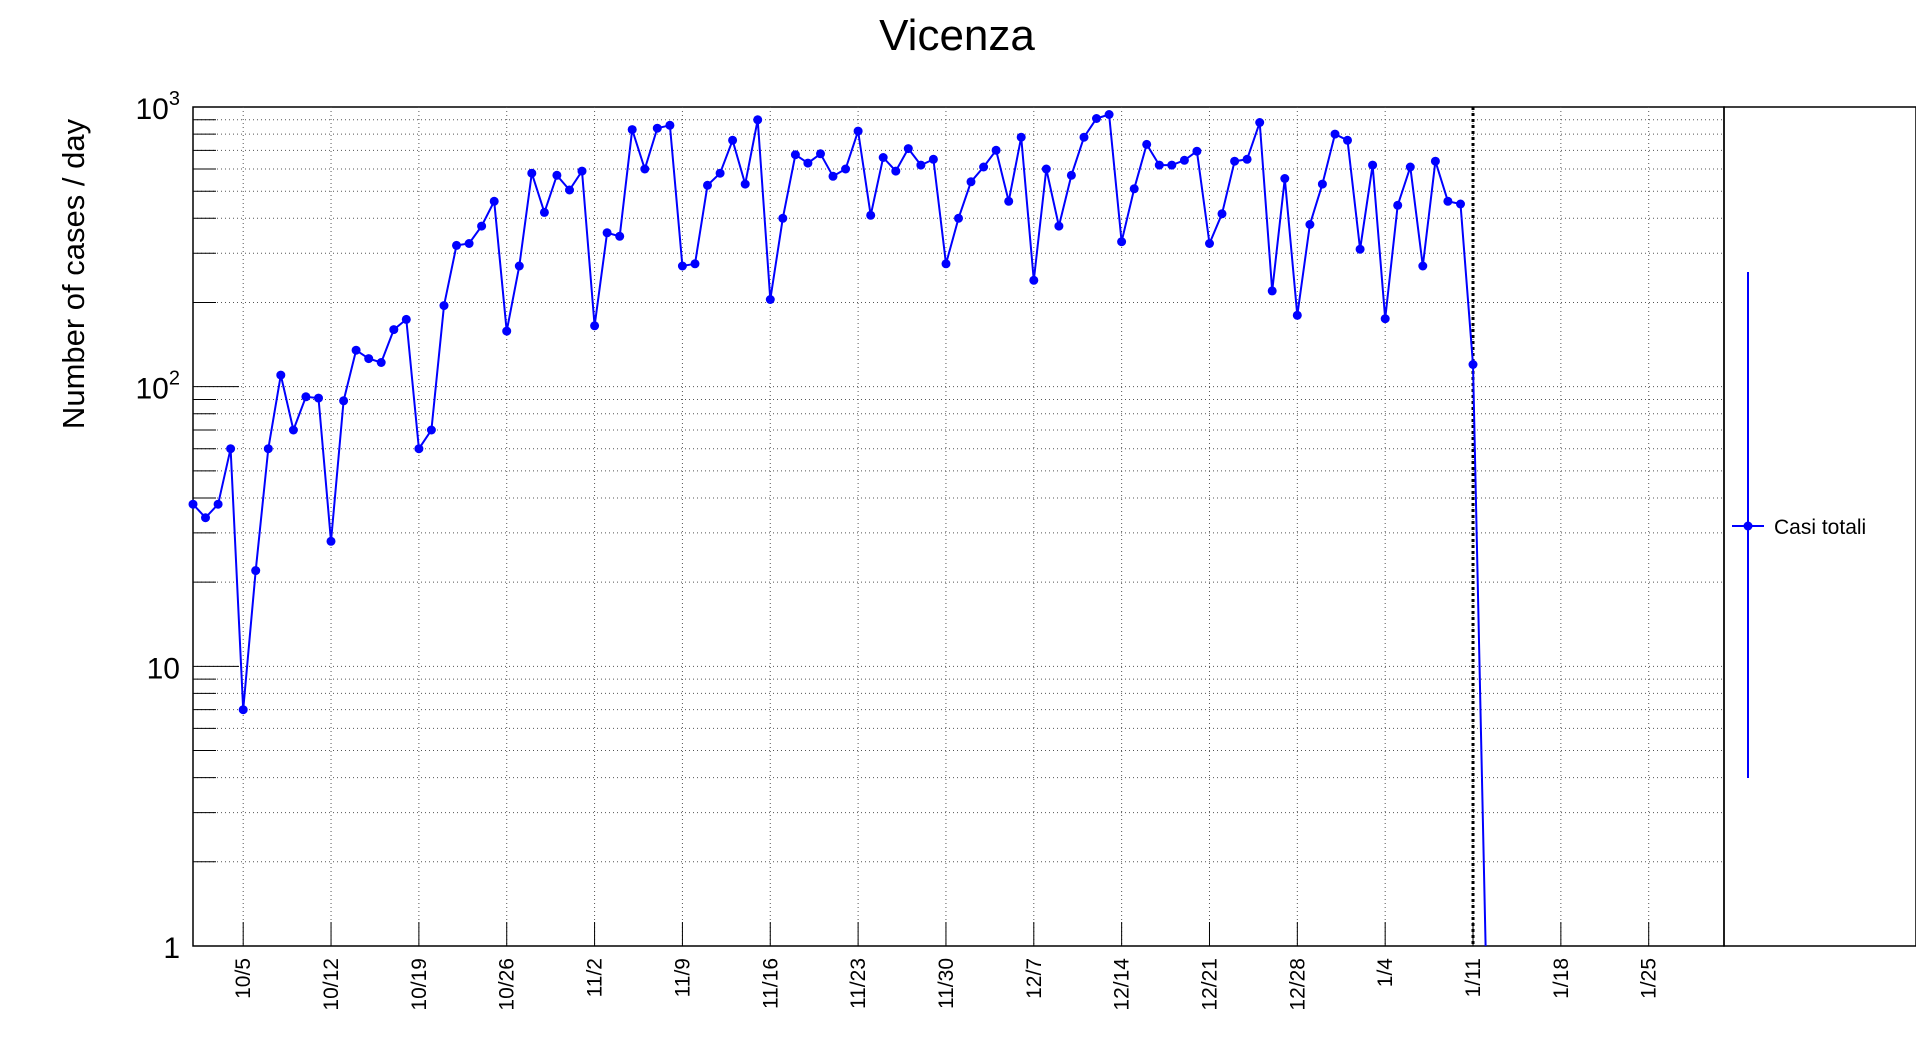 The width and height of the screenshot is (1916, 1052). I want to click on x-tick-label: 10/19, so click(419, 984).